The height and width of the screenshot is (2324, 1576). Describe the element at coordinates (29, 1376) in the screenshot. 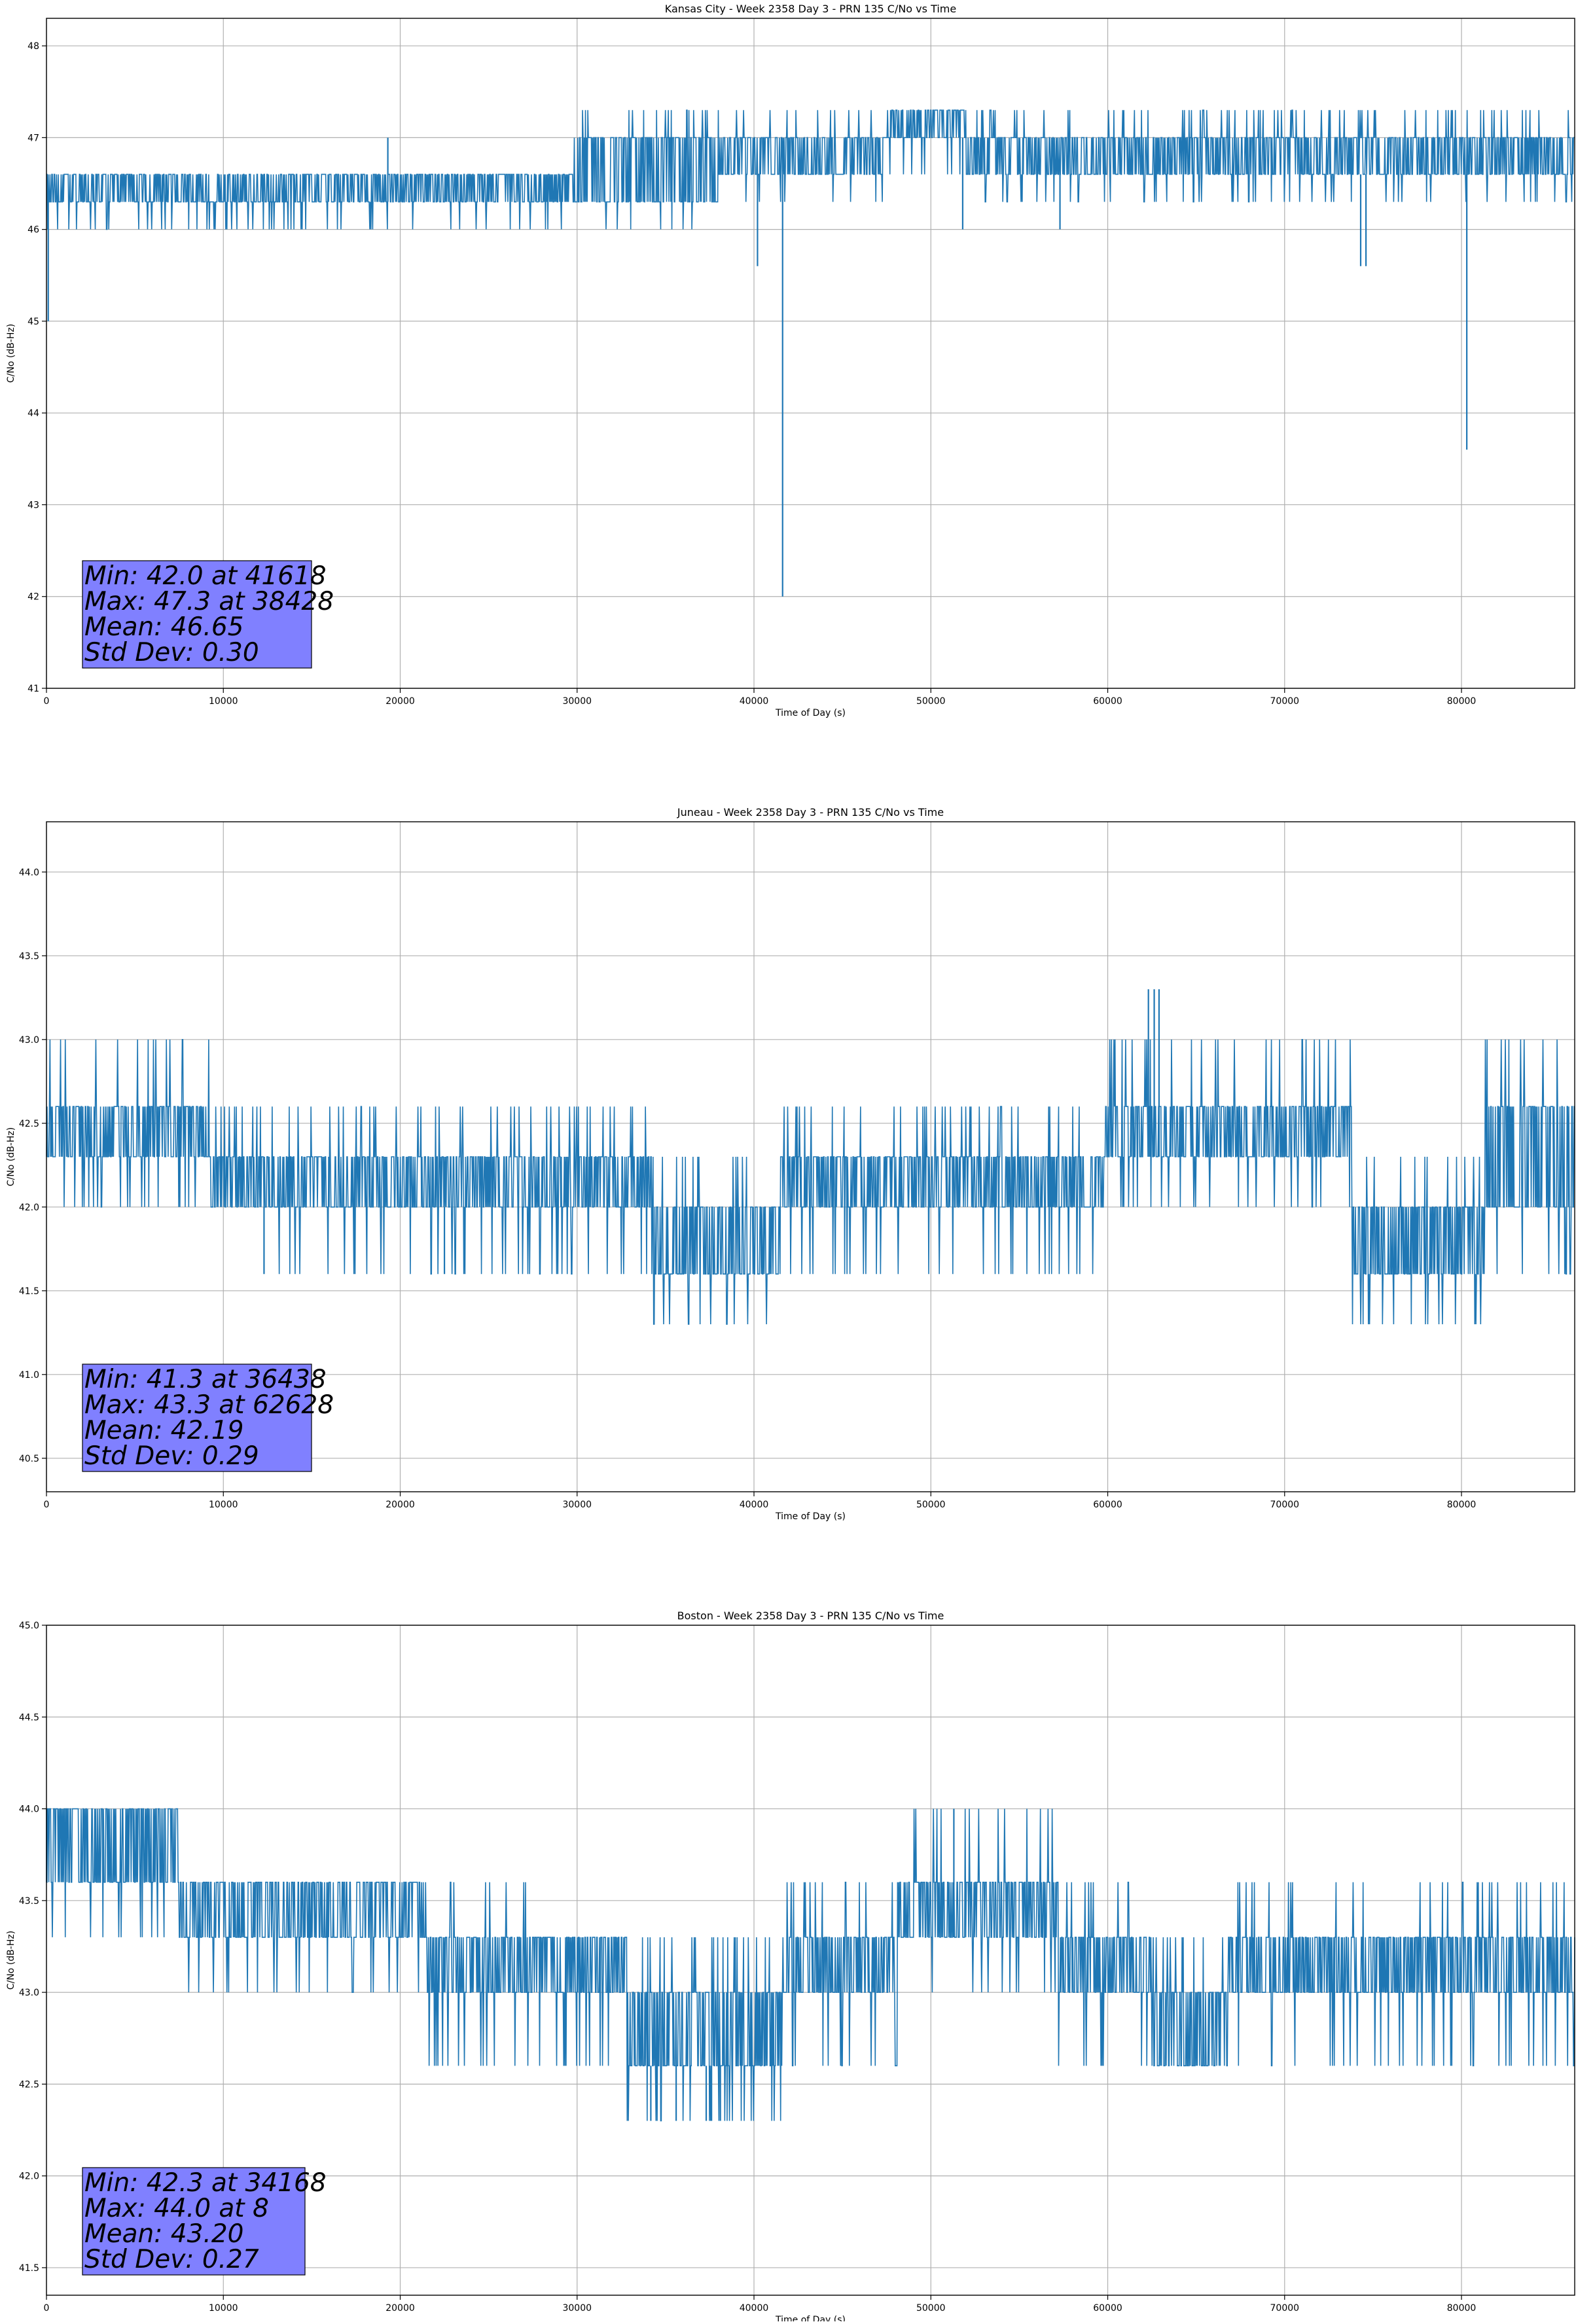

I see `y-tick-label: 41.0` at that location.